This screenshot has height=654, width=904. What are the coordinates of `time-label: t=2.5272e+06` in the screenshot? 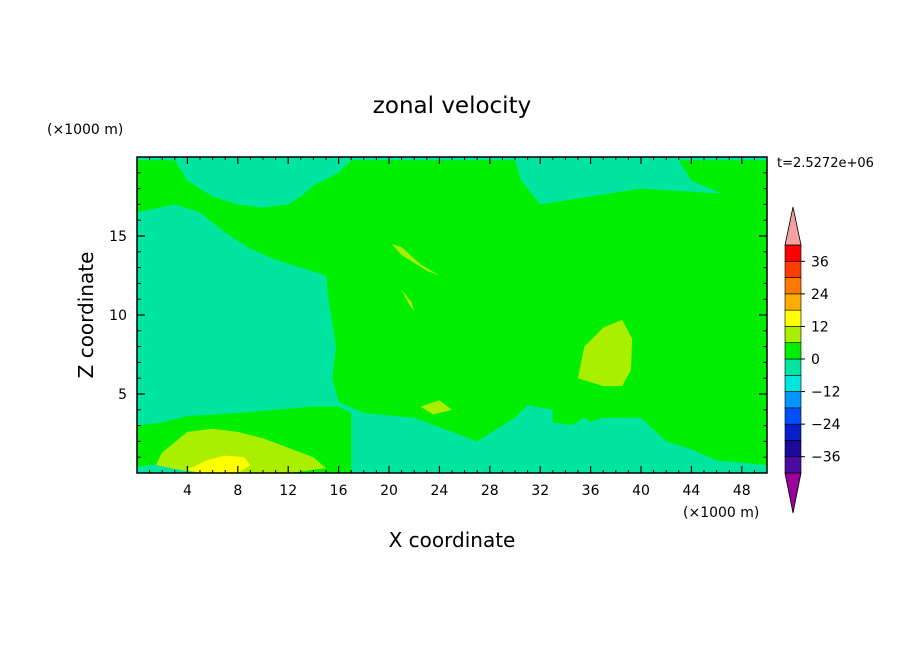 It's located at (825, 163).